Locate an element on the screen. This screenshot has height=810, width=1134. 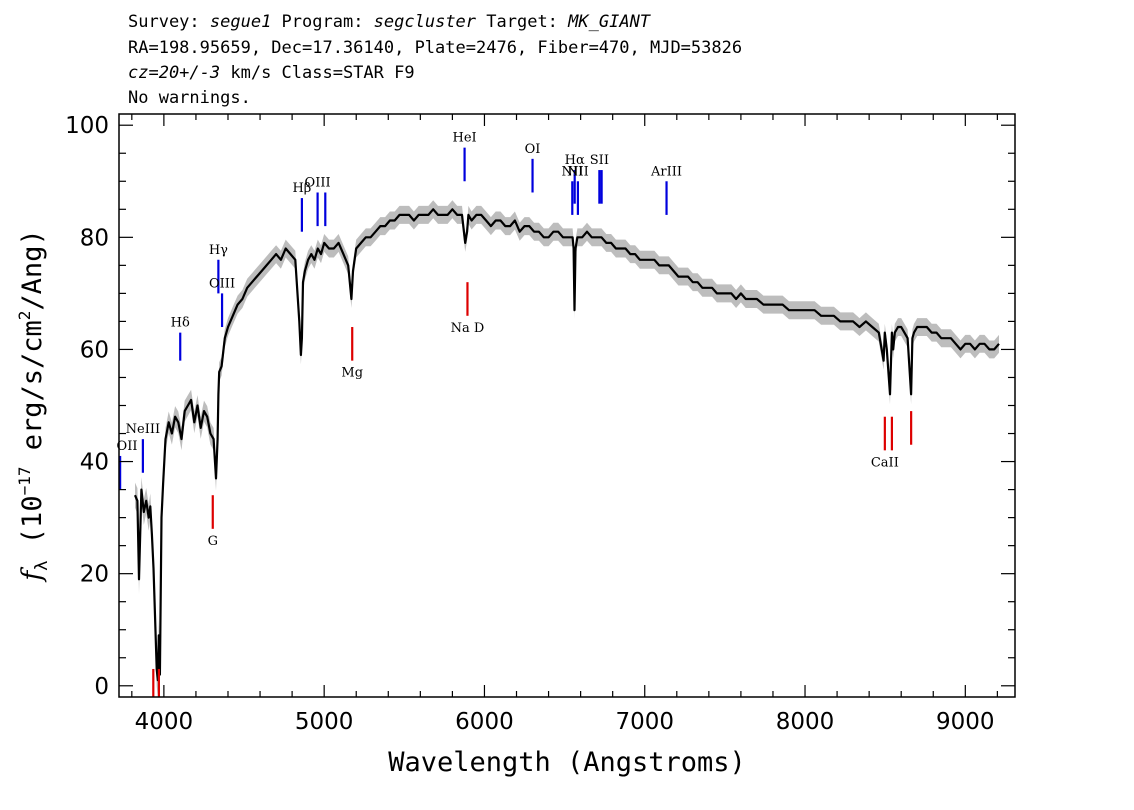
y-tick-label: 60 is located at coordinates (94, 350).